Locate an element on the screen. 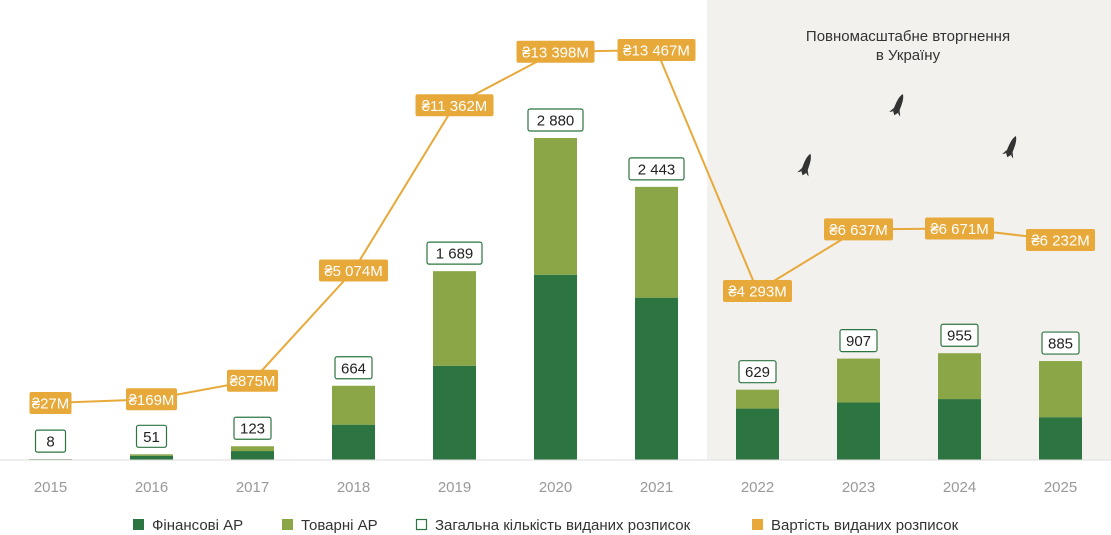 The image size is (1111, 535). x-tick-2022: 2022 is located at coordinates (757, 487).